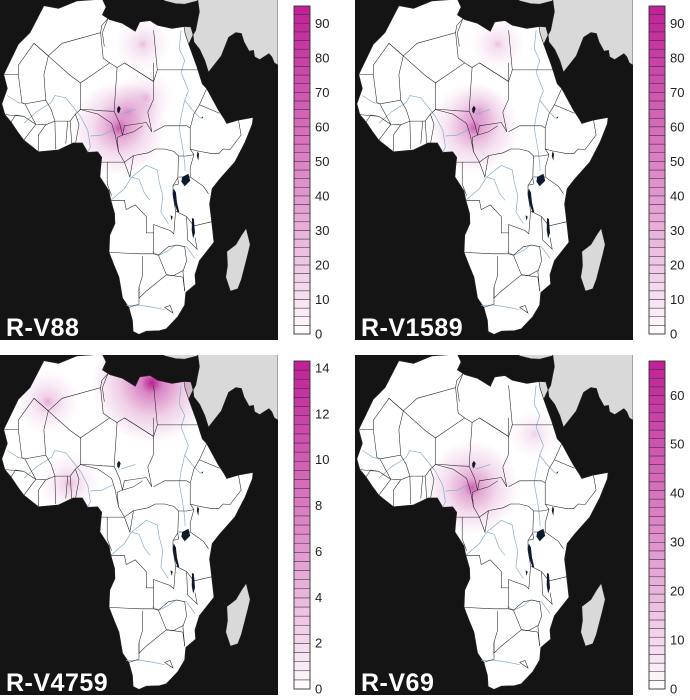 This screenshot has width=690, height=700. I want to click on color-scale-legend: 0 10 20 30 40 50 60 70 80 90, so click(668, 171).